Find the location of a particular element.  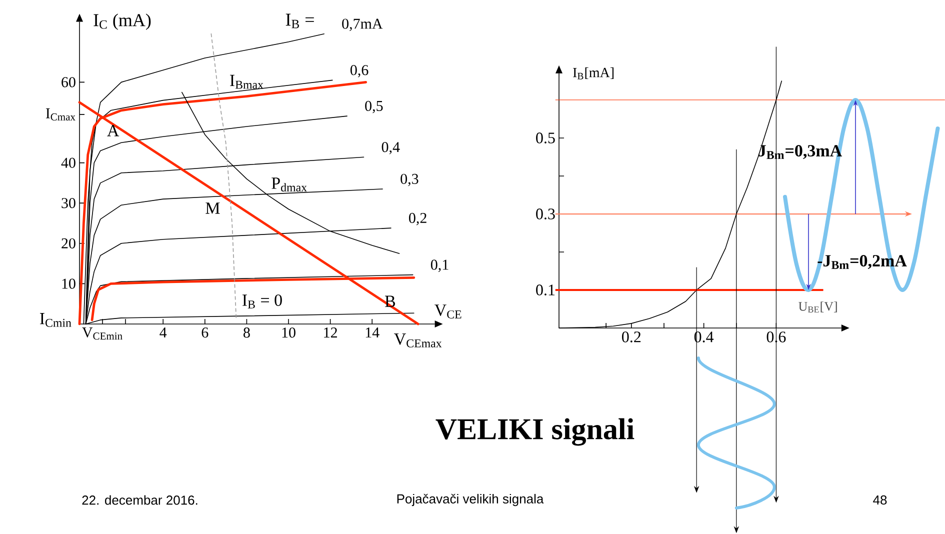

annotation: I$_{B}$ = 0 is located at coordinates (262, 301).